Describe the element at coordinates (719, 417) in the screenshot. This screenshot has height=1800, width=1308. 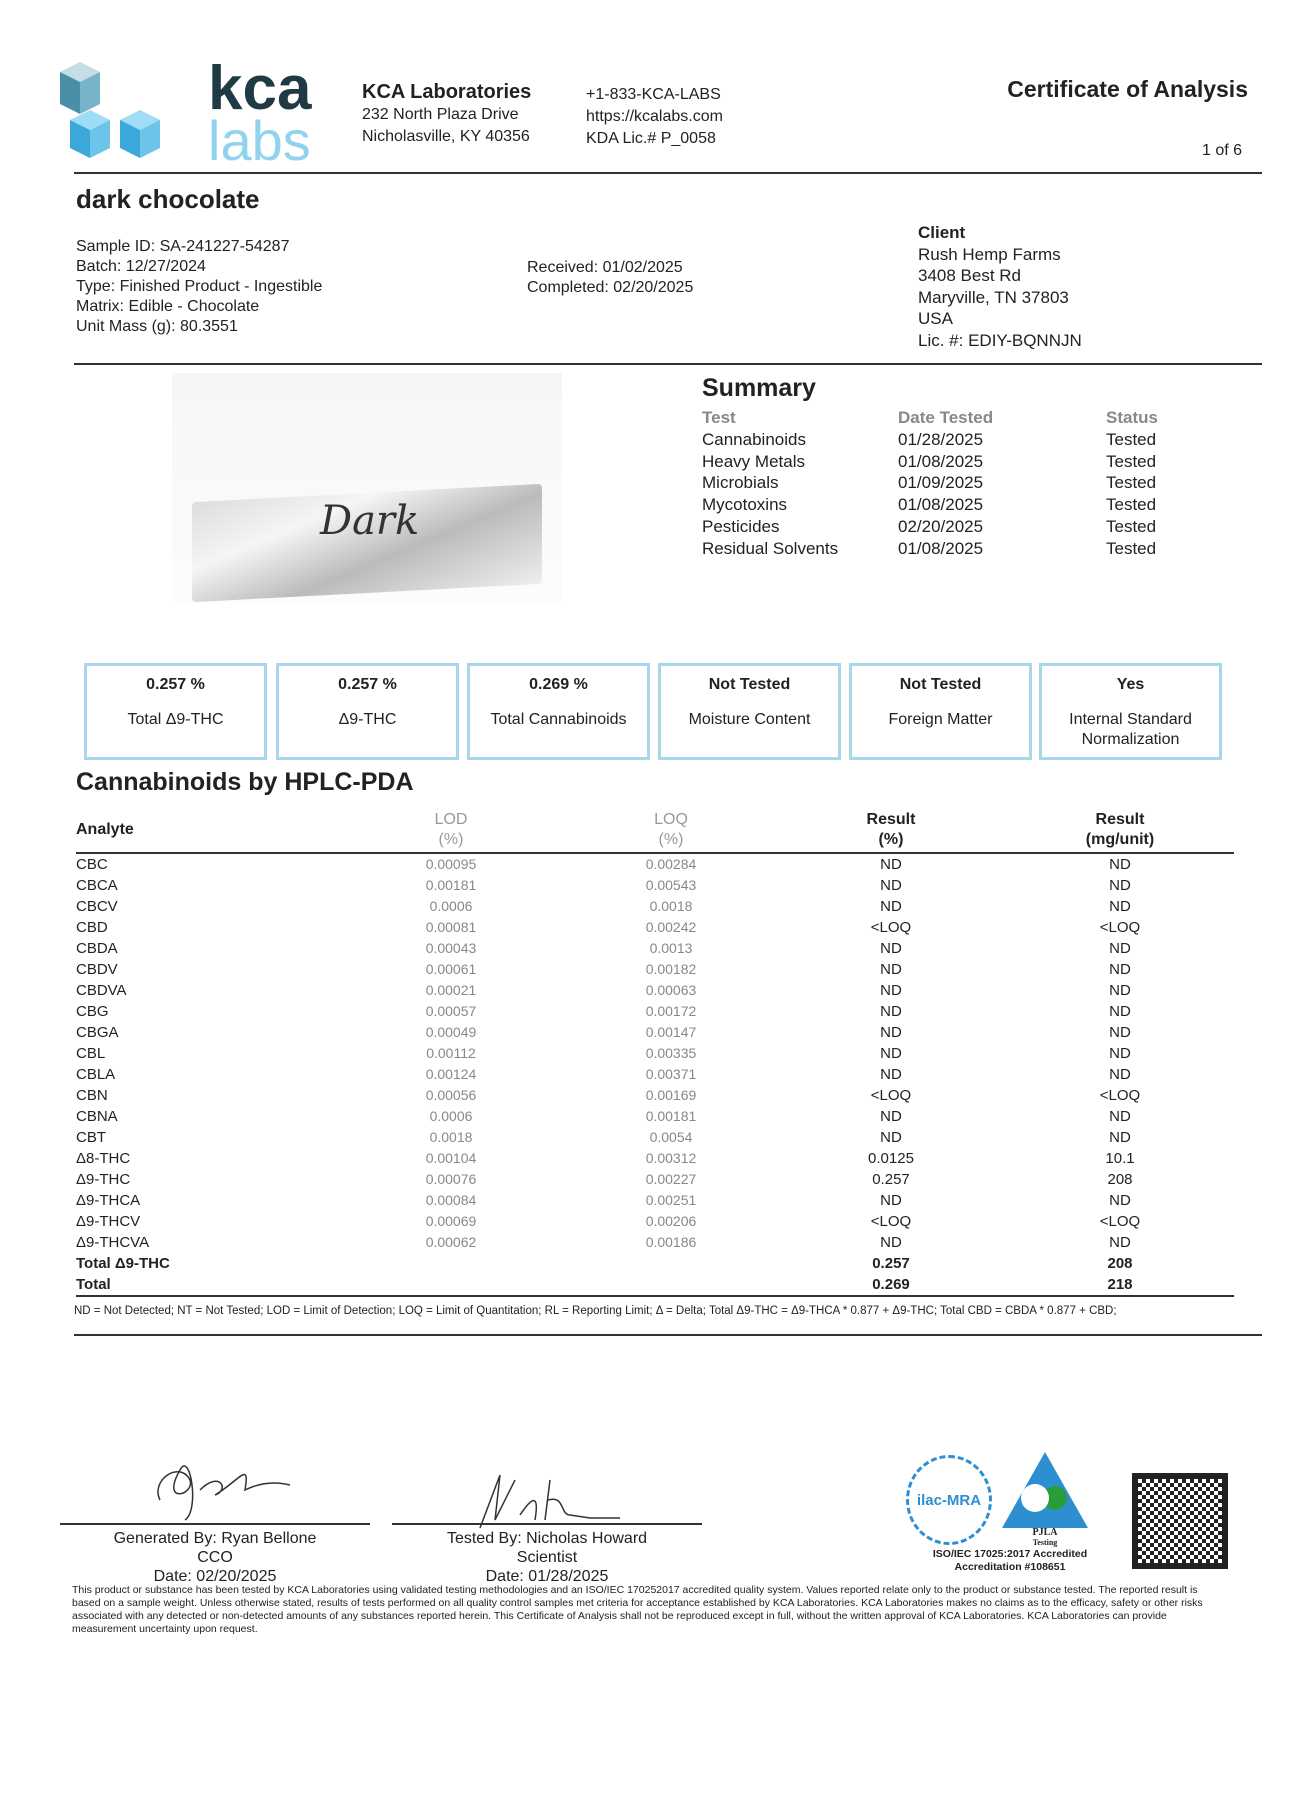
I see `header-test: Test` at that location.